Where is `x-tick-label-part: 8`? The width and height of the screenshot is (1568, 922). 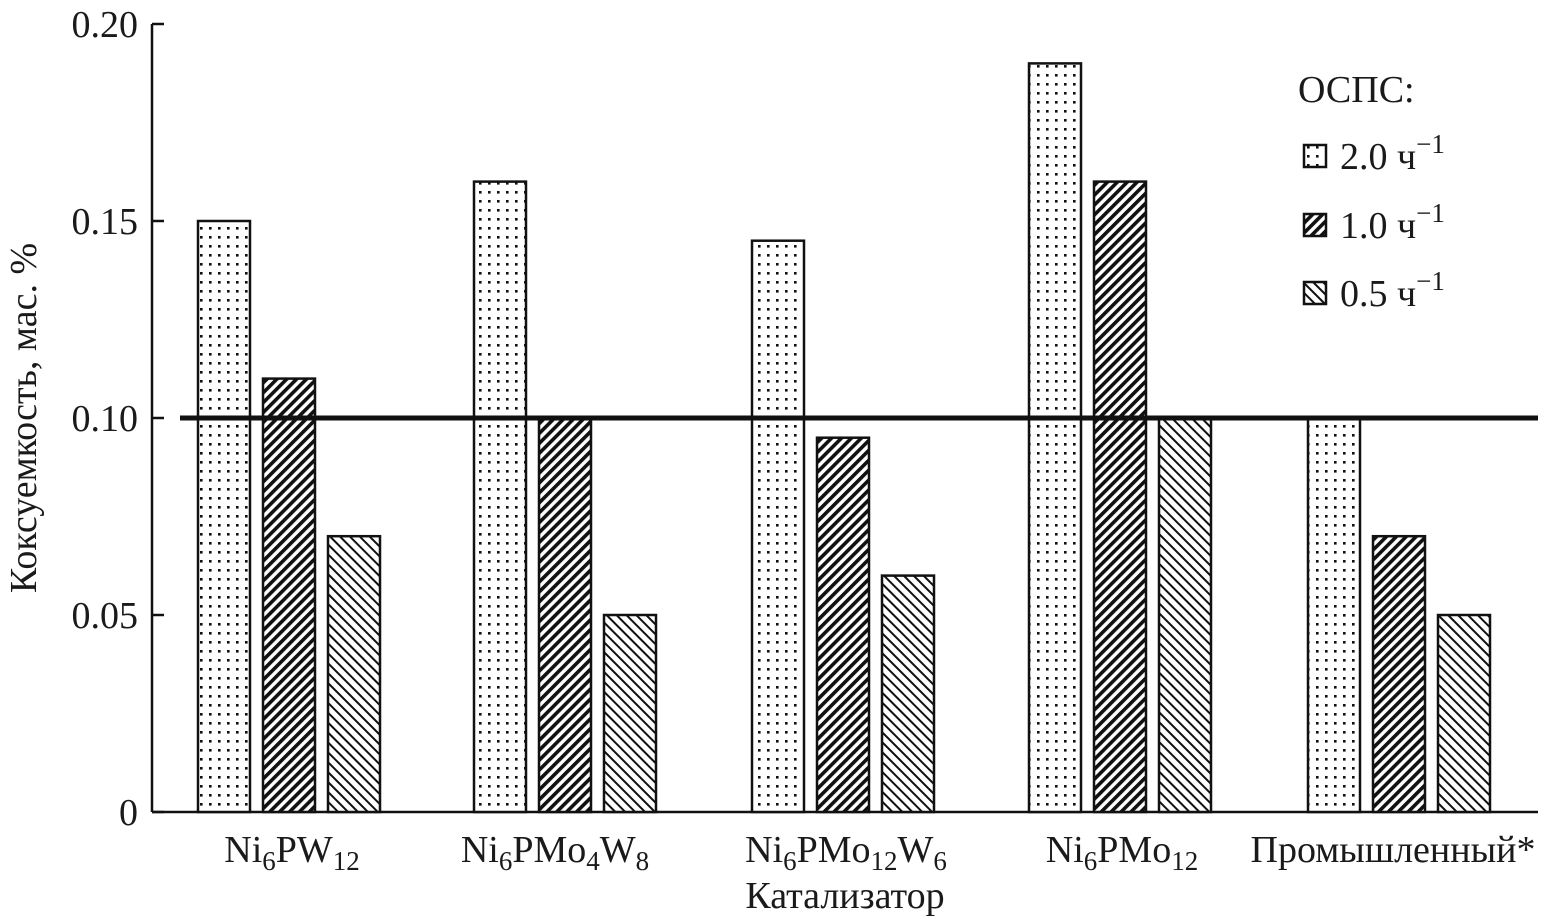 x-tick-label-part: 8 is located at coordinates (643, 861).